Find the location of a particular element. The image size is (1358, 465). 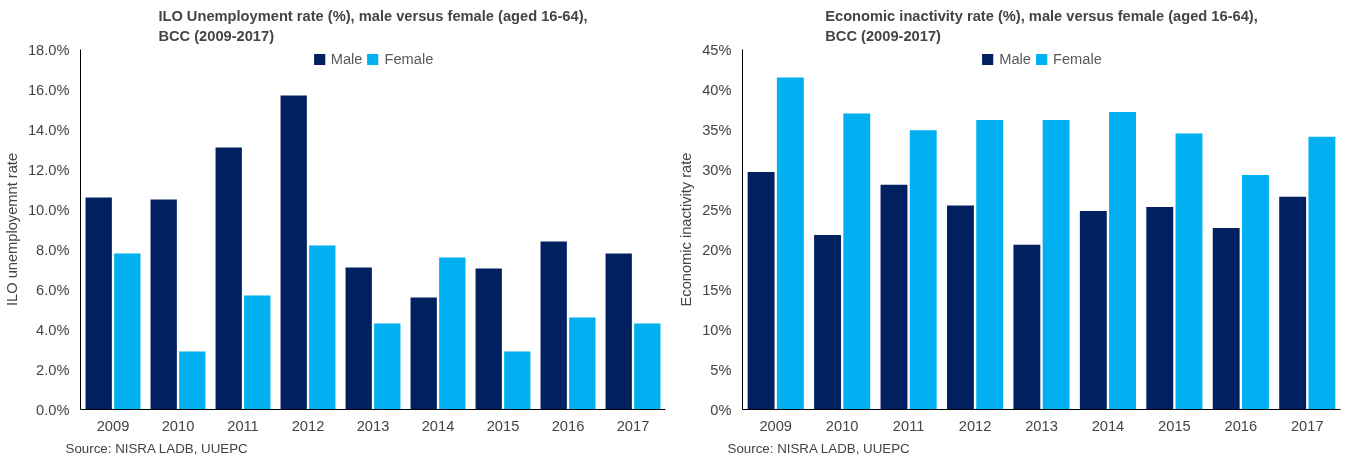

y-tick-label: 5% is located at coordinates (721, 369).